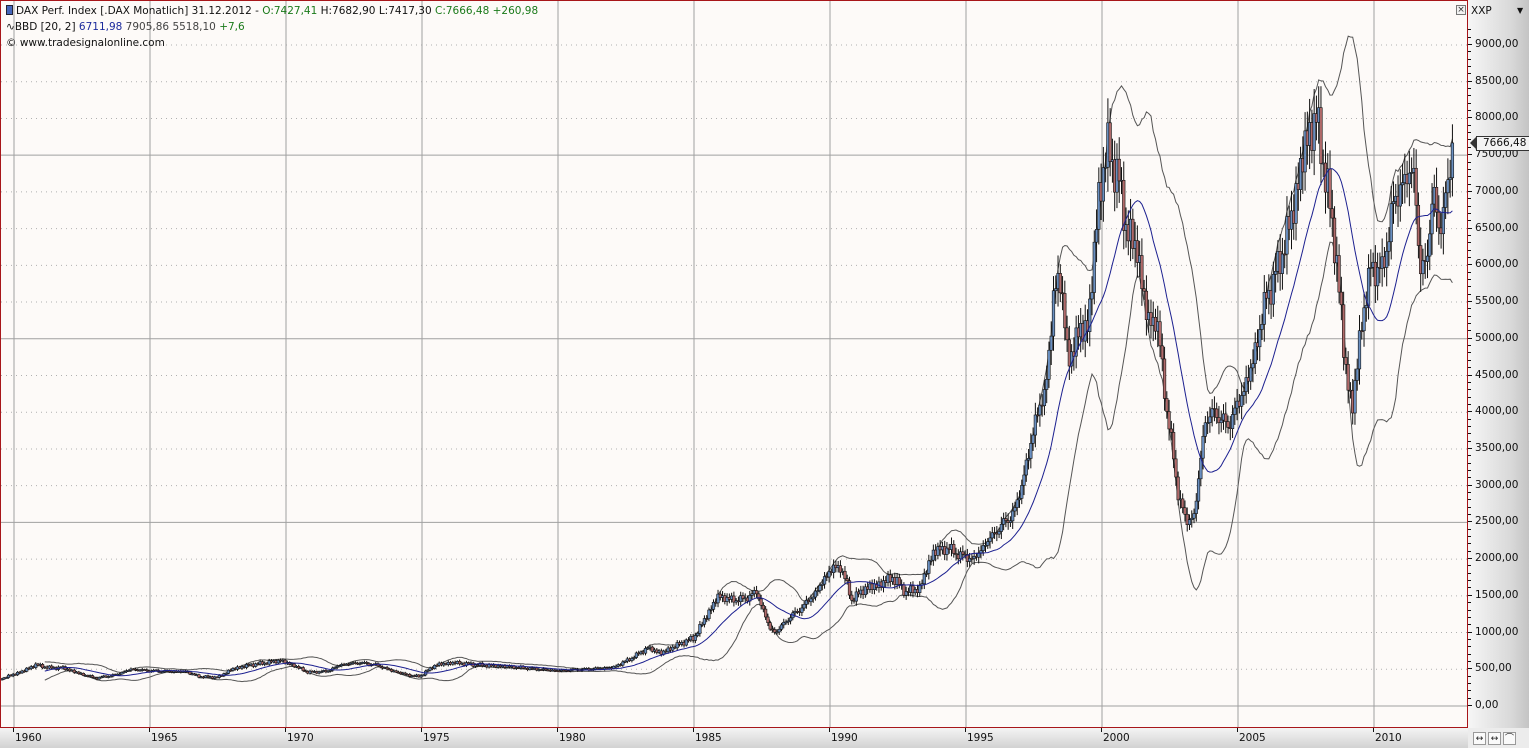 The image size is (1529, 748). I want to click on y-tick-label: 2500,00, so click(1497, 521).